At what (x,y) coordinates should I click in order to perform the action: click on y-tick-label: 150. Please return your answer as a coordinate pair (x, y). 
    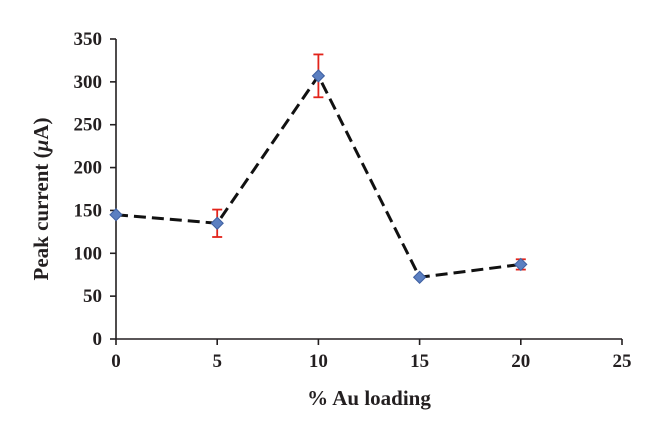
    Looking at the image, I should click on (88, 210).